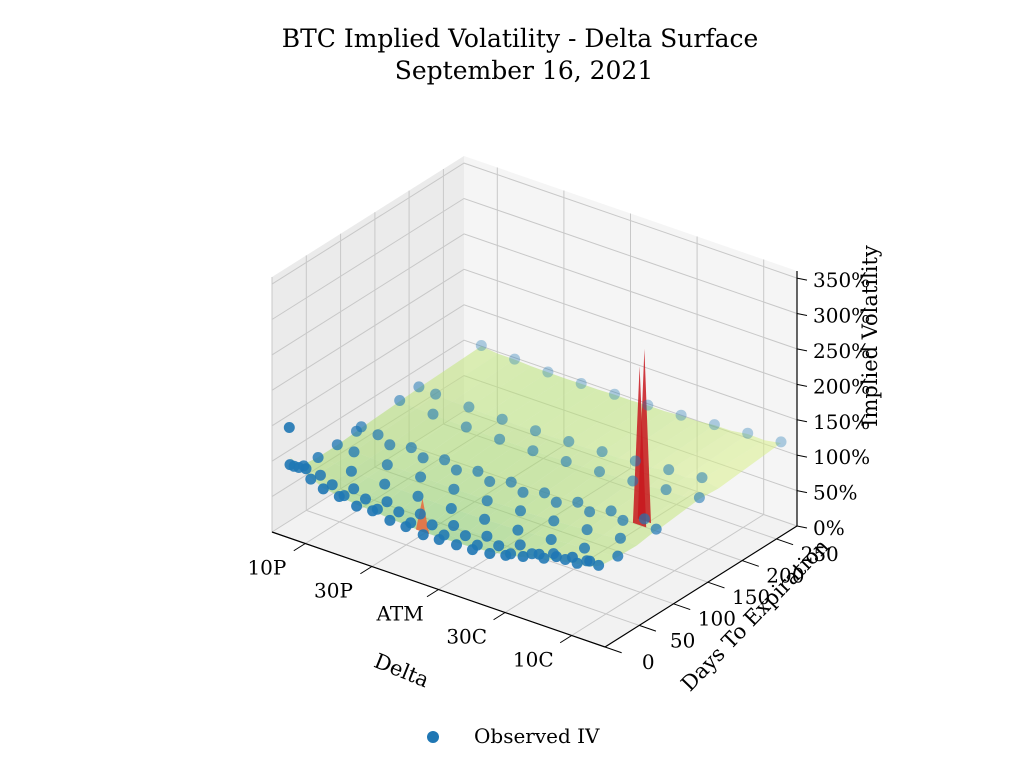  Describe the element at coordinates (682, 607) in the screenshot. I see `y-tick-mark` at that location.